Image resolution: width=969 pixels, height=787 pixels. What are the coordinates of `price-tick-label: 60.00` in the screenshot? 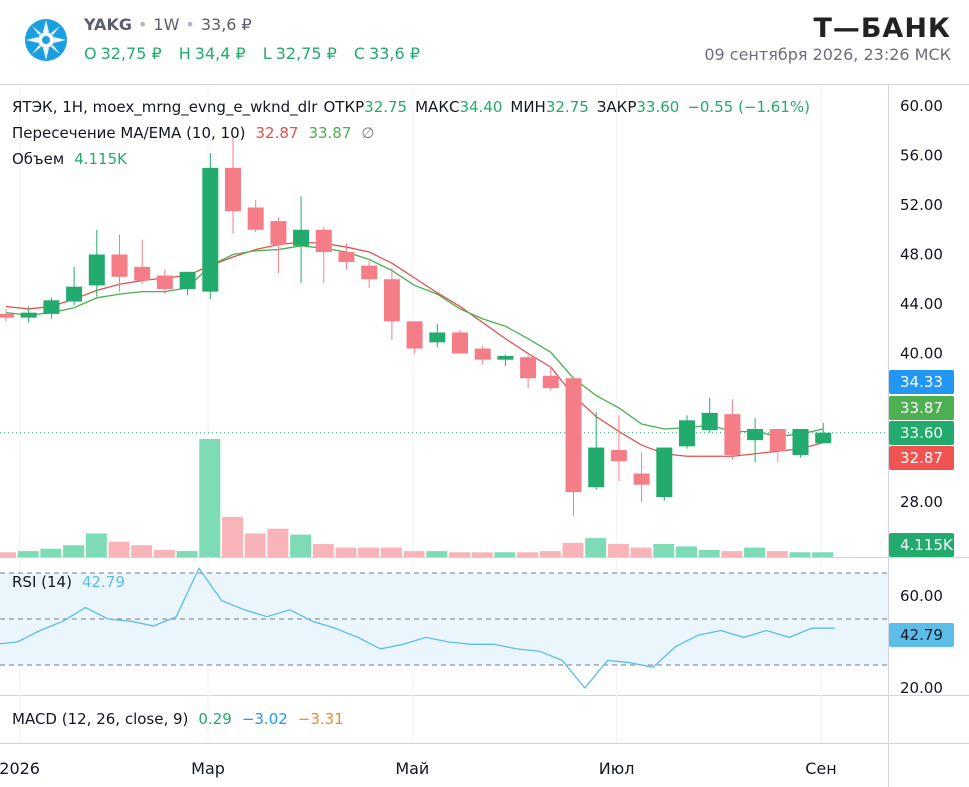 It's located at (921, 106).